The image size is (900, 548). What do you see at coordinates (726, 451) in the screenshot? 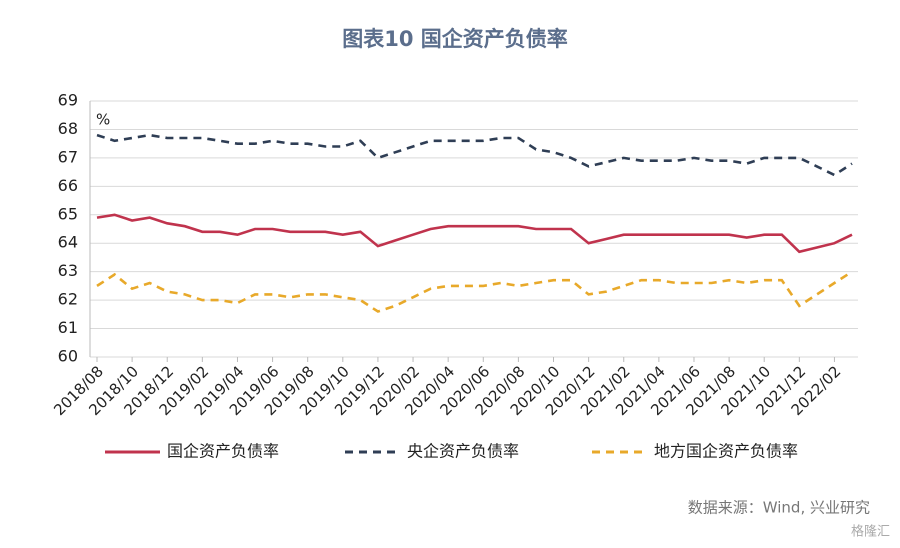
I see `legend-label: 地方国企资产负债率` at bounding box center [726, 451].